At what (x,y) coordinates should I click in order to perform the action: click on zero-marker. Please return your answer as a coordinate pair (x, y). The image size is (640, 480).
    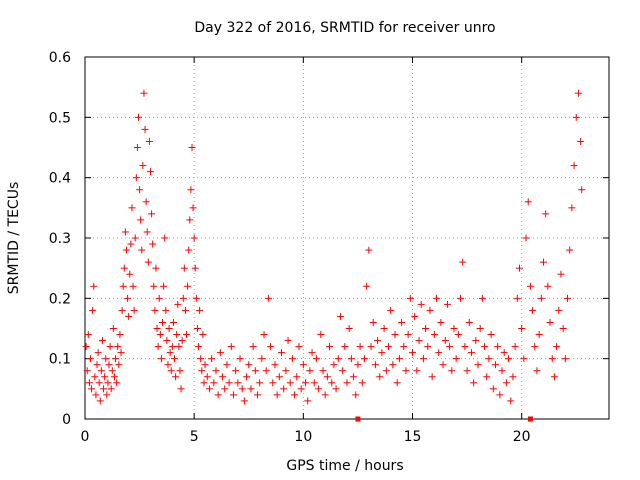
    Looking at the image, I should click on (358, 419).